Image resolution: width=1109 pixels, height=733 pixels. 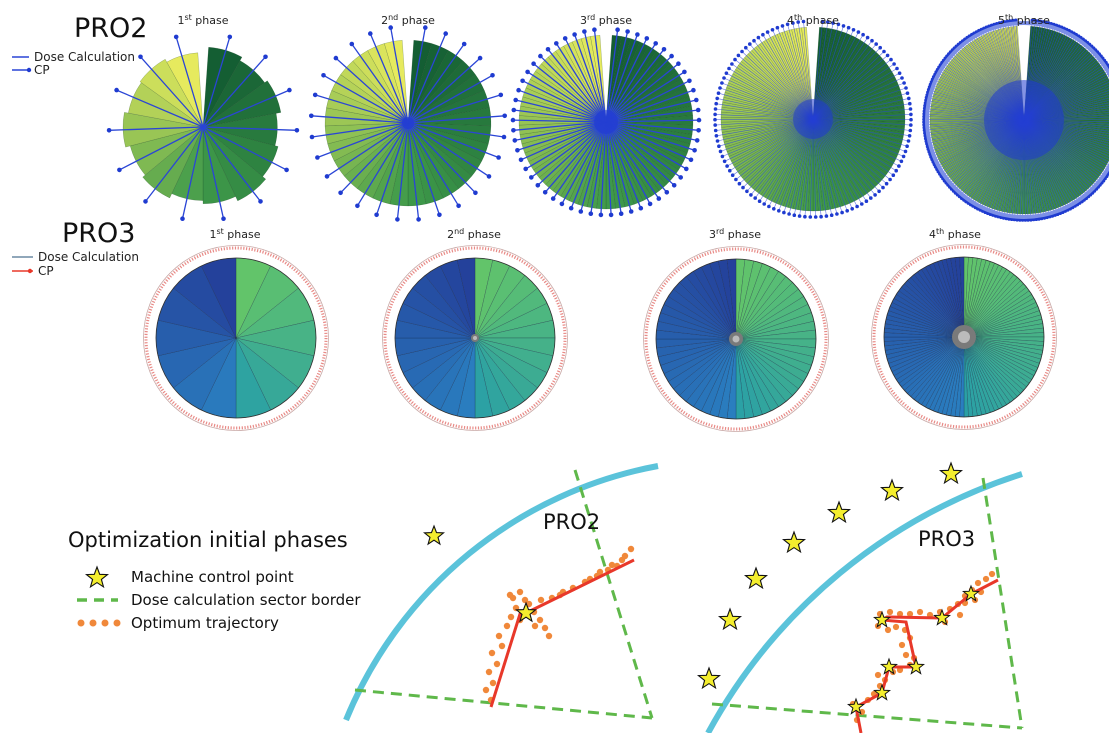 What do you see at coordinates (964, 337) in the screenshot?
I see `pro3-phase-4-outer-border` at bounding box center [964, 337].